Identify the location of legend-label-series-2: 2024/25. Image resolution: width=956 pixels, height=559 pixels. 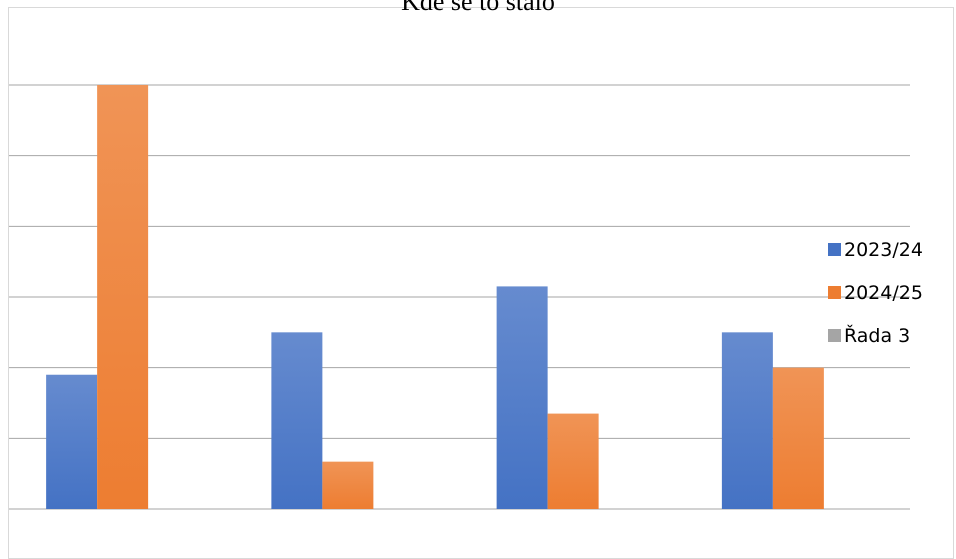
(883, 292).